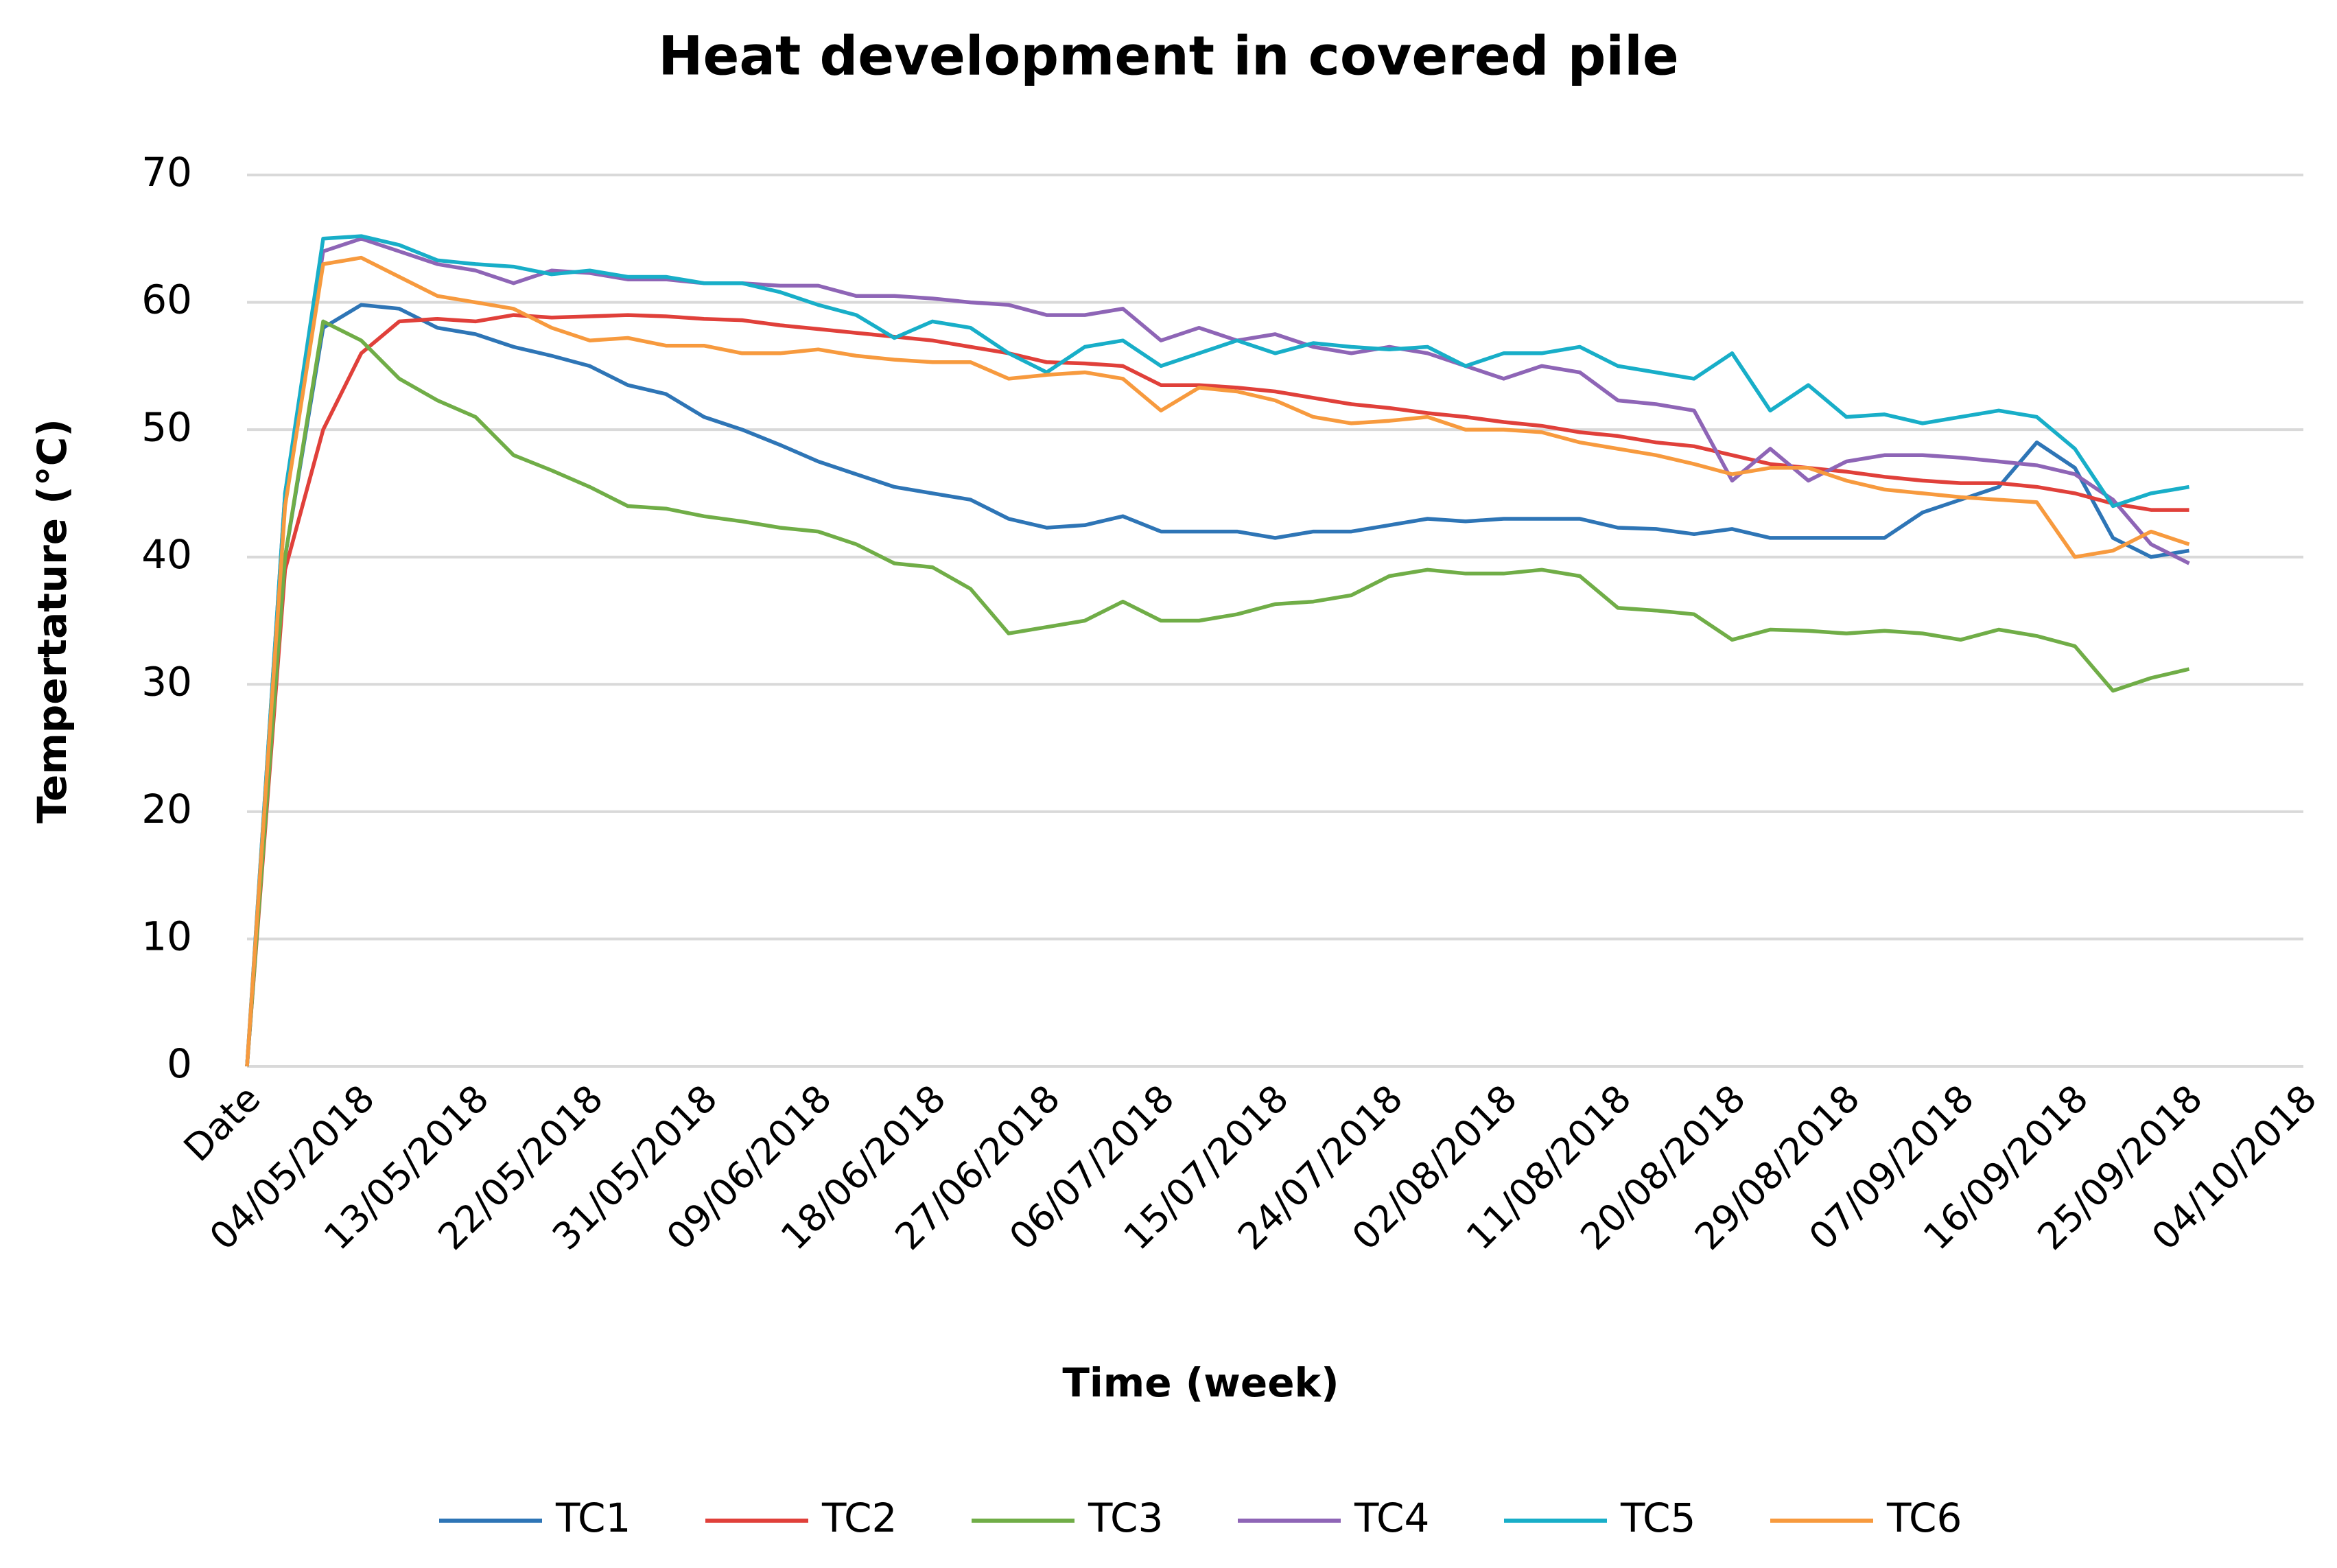 The image size is (2337, 1568). Describe the element at coordinates (1391, 1518) in the screenshot. I see `legend-label: TC4` at that location.